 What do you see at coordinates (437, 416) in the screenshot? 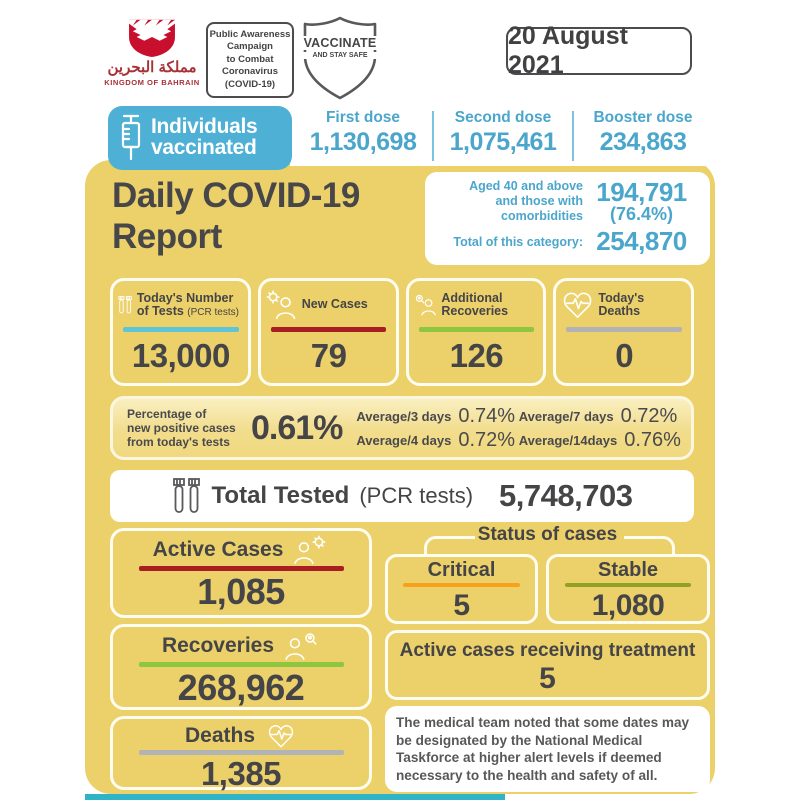
I see `average-item: Average/3 days 0.74%` at bounding box center [437, 416].